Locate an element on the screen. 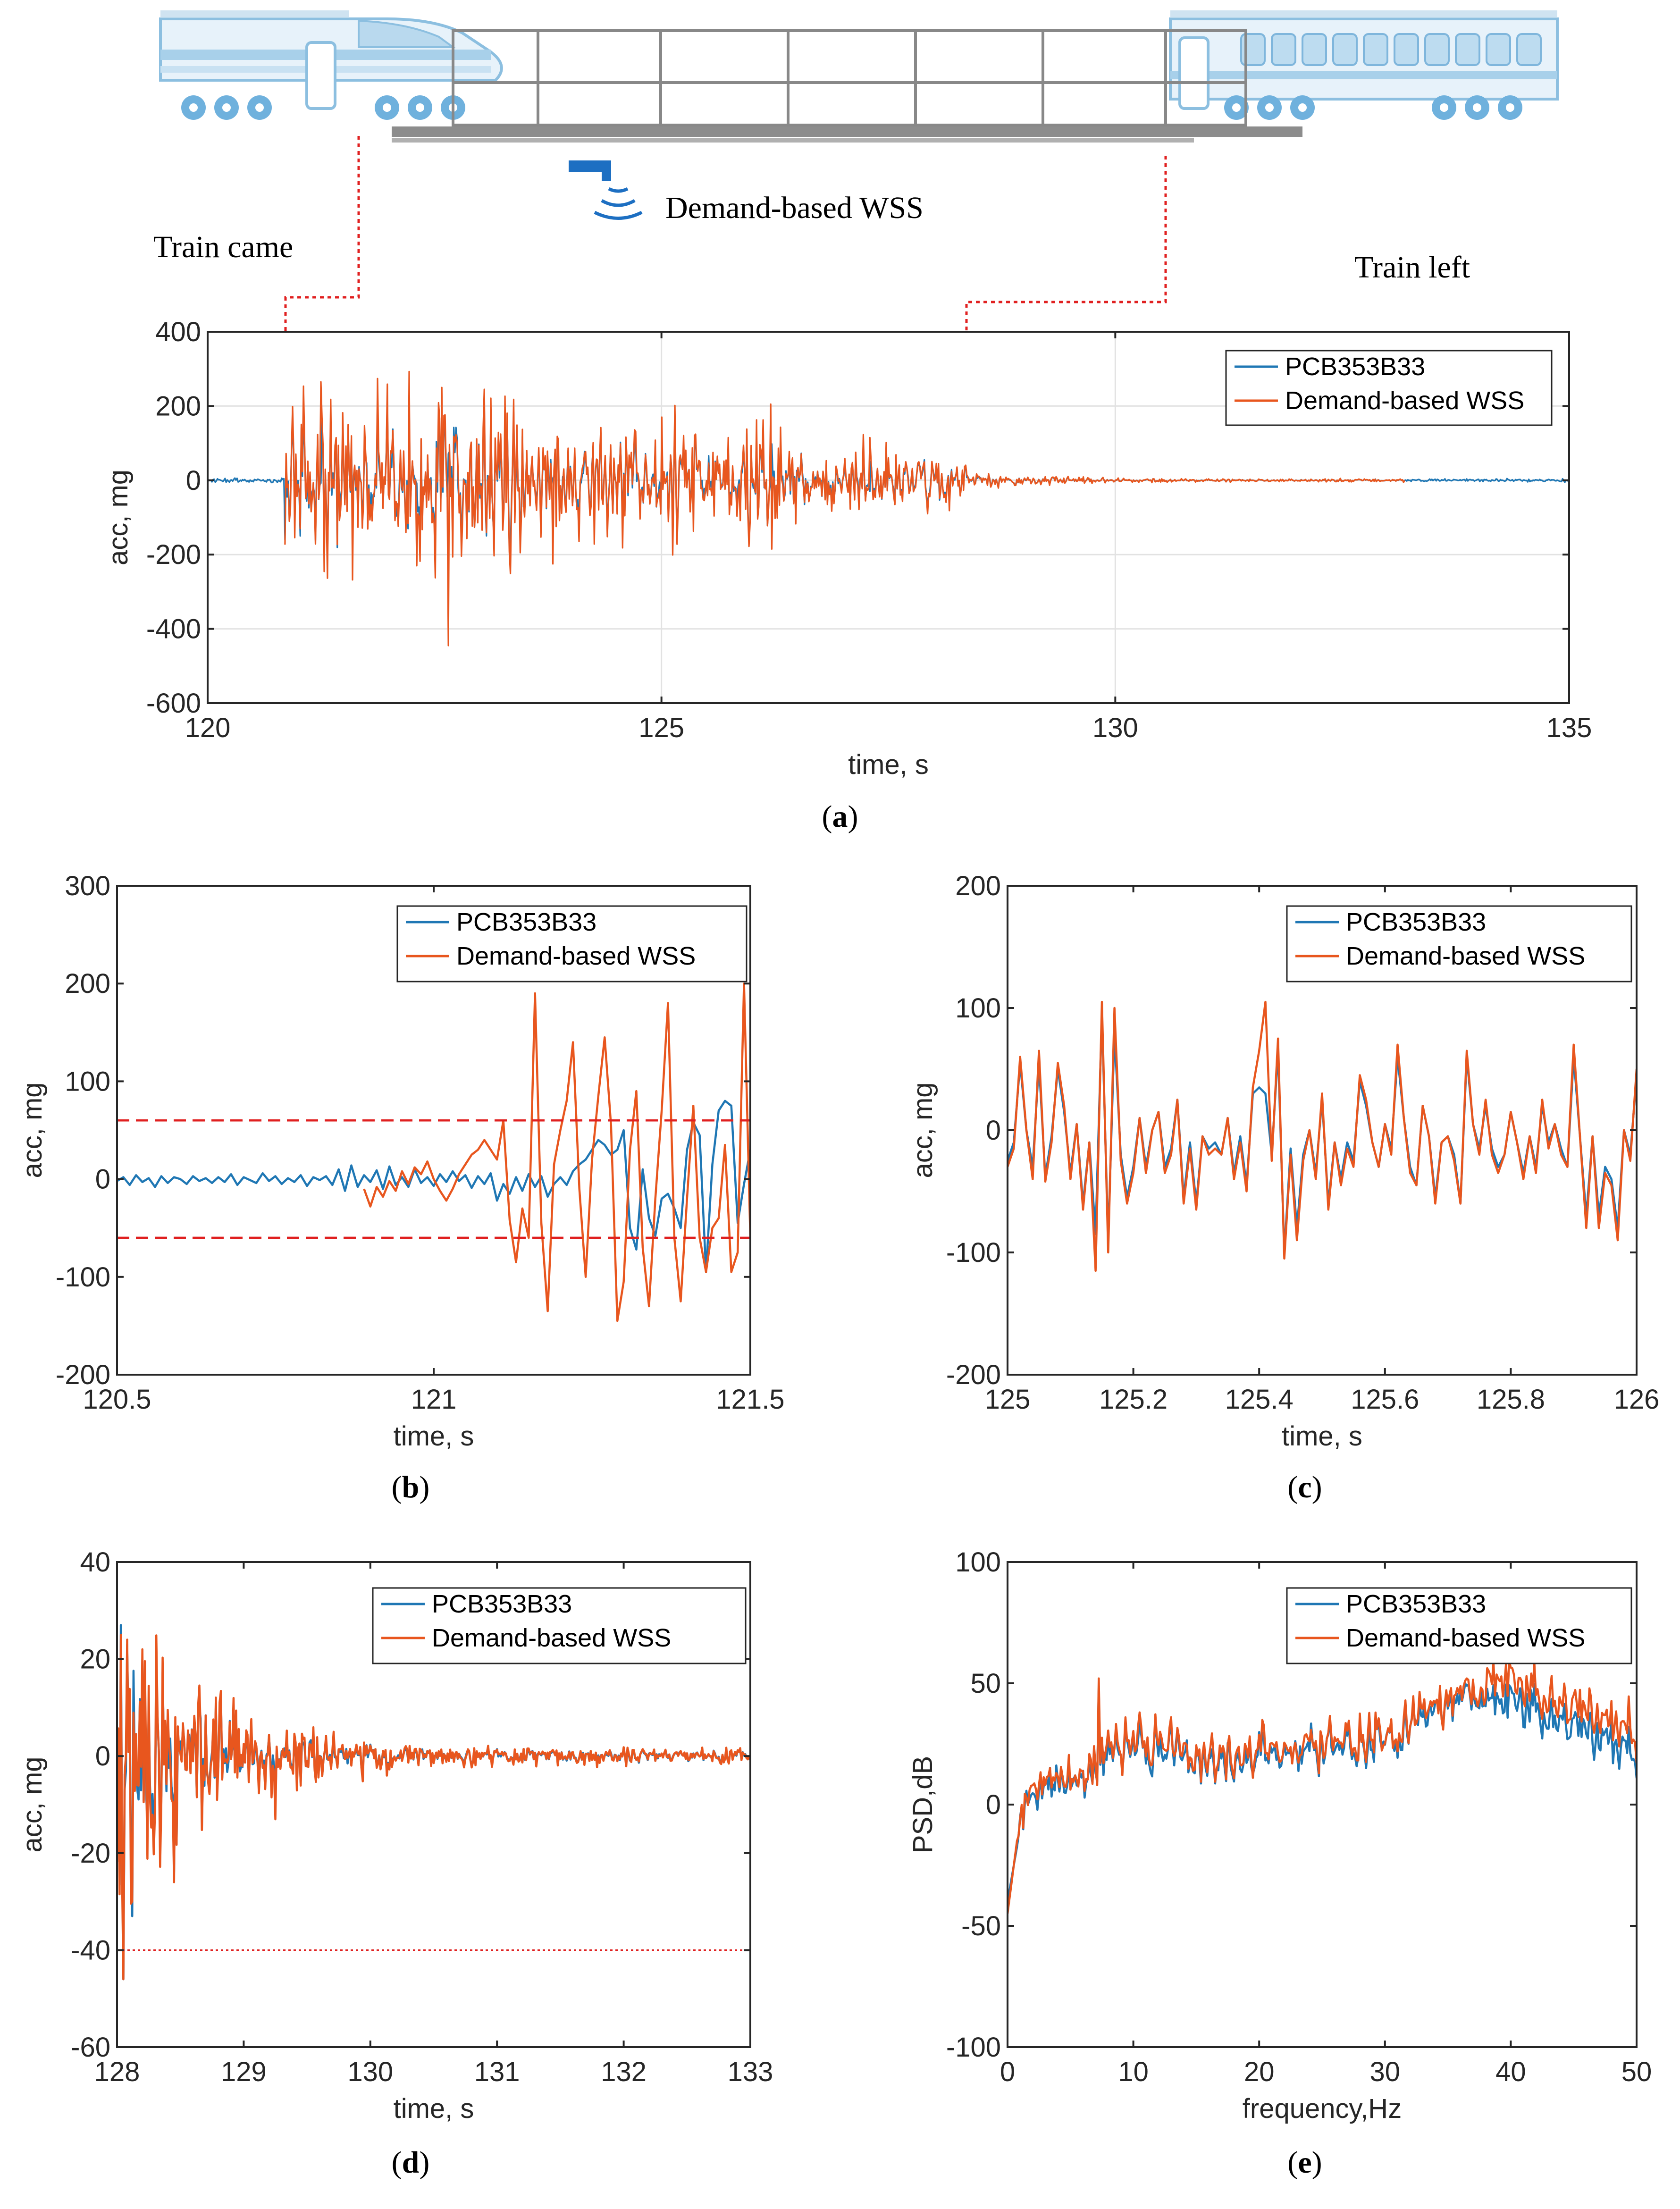 Image resolution: width=1680 pixels, height=2209 pixels. x-tick-label: 132 is located at coordinates (624, 2072).